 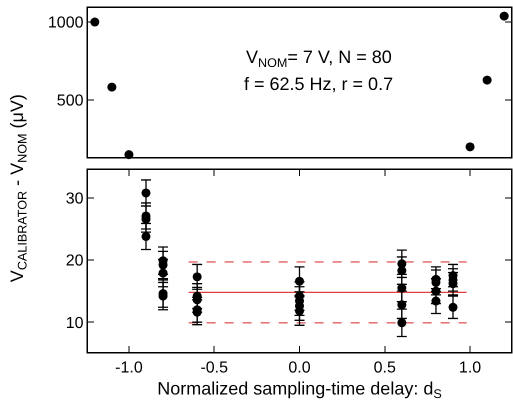 I want to click on x-tick-label: 0.5, so click(x=385, y=368).